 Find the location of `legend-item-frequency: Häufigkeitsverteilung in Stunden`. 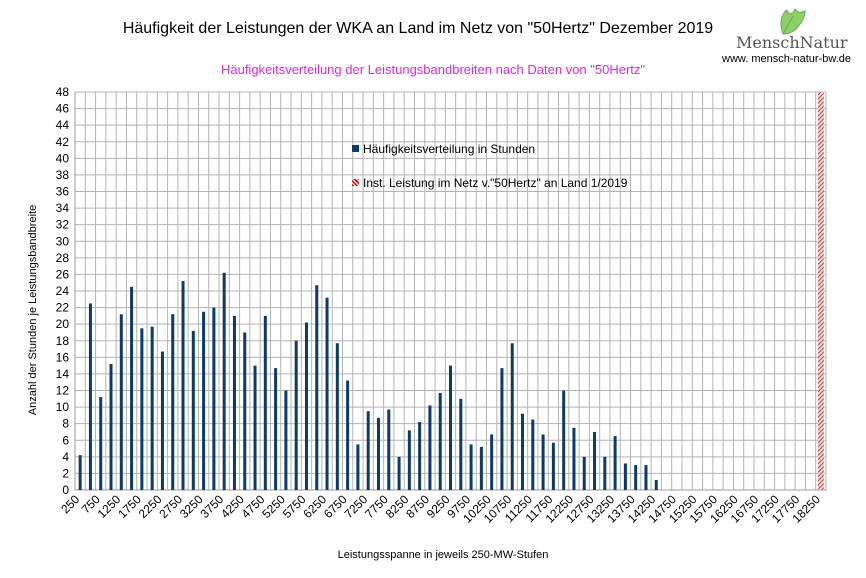

legend-item-frequency: Häufigkeitsverteilung in Stunden is located at coordinates (443, 149).